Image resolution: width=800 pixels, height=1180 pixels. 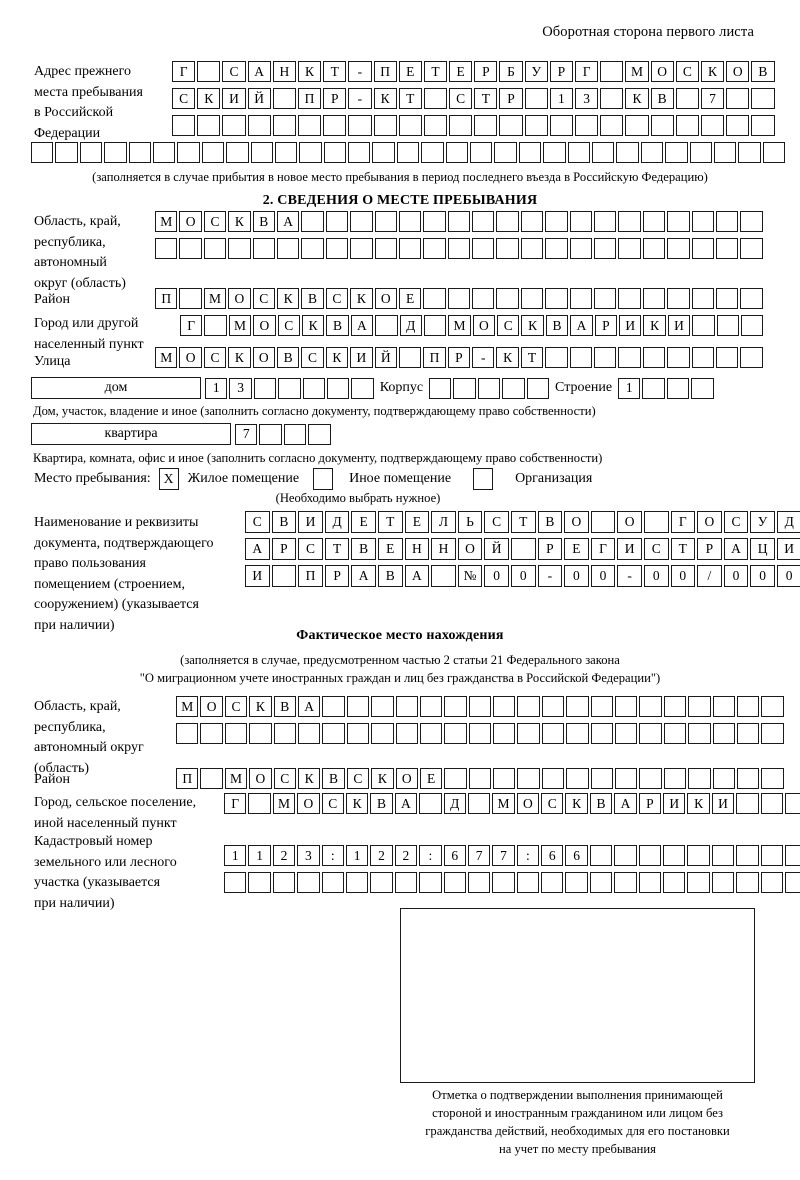 What do you see at coordinates (257, 522) in the screenshot?
I see `document-cell: С` at bounding box center [257, 522].